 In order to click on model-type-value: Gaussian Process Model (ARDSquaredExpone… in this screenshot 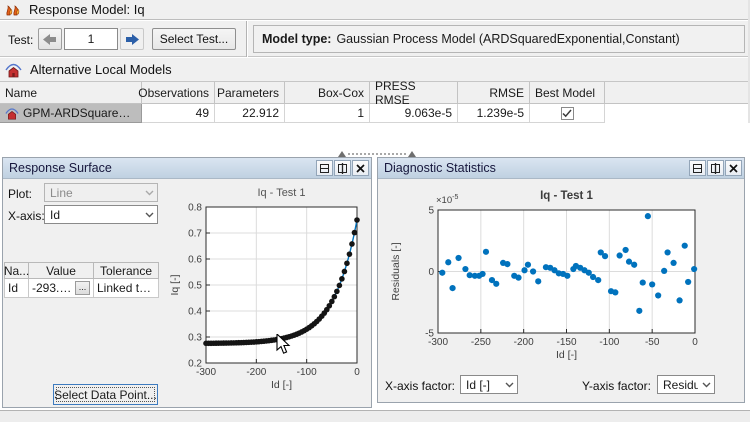, I will do `click(508, 39)`.